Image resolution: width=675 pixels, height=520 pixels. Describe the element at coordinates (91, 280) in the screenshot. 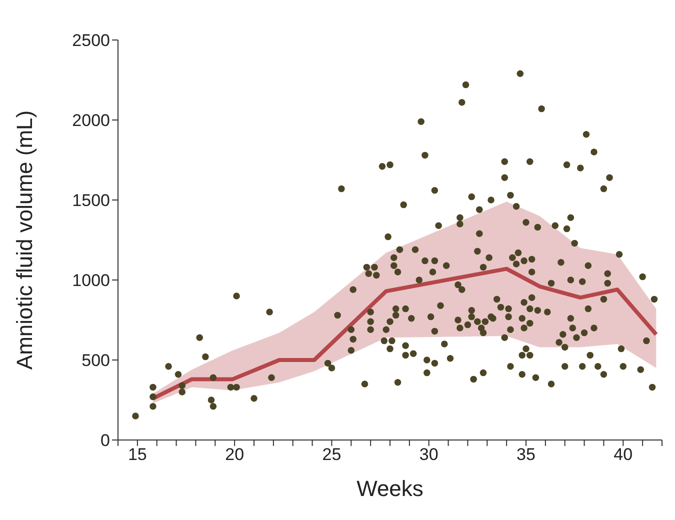

I see `y-tick-label: 1000` at that location.